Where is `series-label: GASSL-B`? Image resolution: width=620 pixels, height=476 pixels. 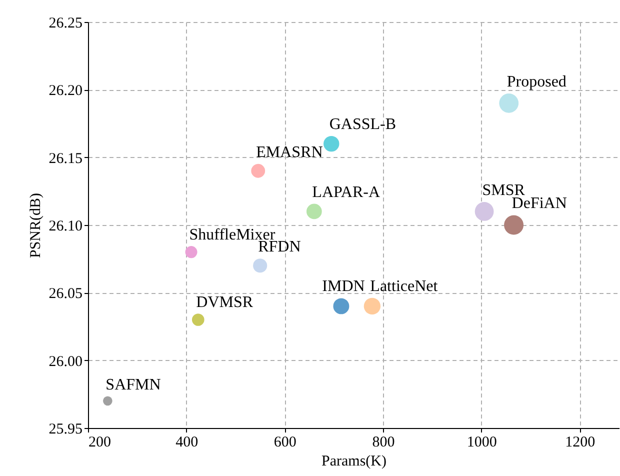
series-label: GASSL-B is located at coordinates (362, 124).